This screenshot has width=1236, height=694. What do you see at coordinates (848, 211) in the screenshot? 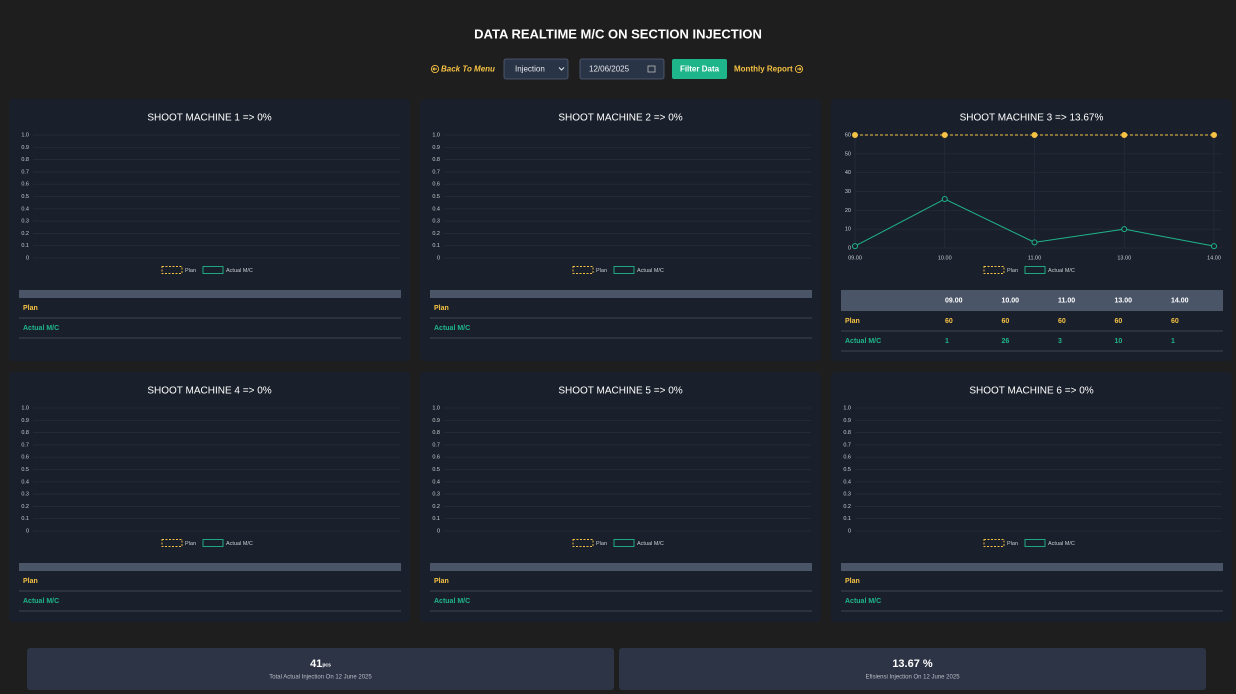
I see `y-tick-label: 20` at bounding box center [848, 211].